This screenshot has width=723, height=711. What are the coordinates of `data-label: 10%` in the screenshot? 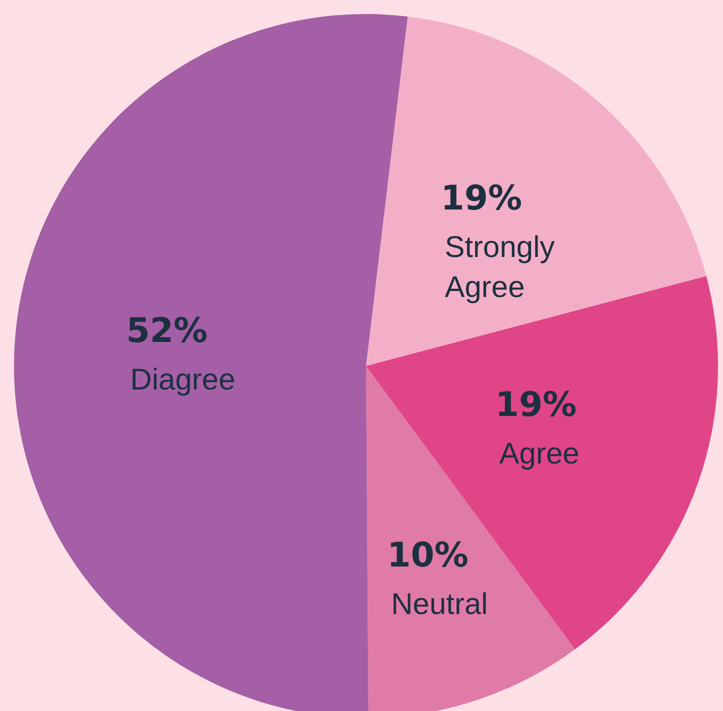 It's located at (427, 556).